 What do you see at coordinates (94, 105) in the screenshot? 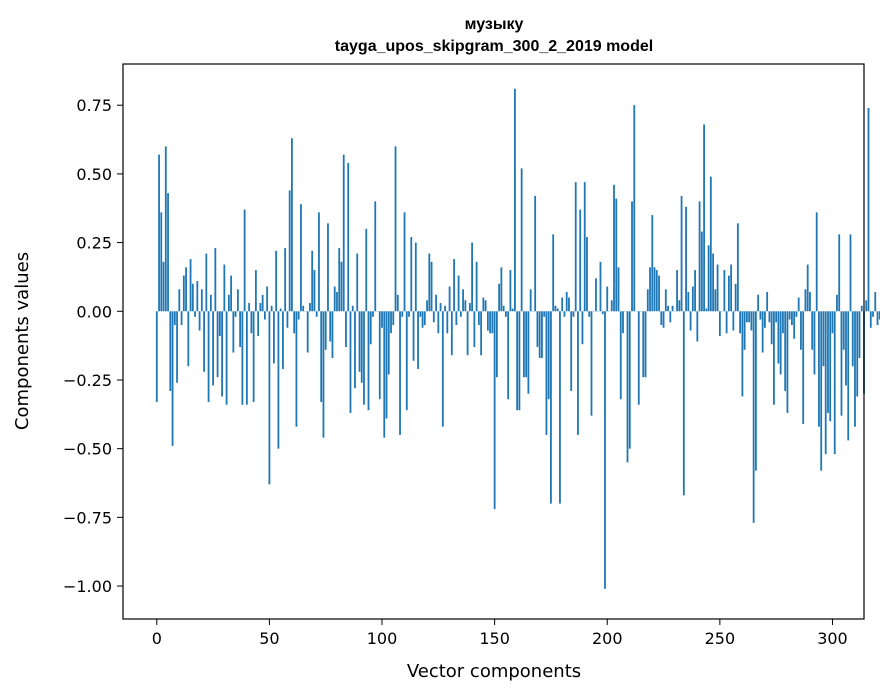
I see `y-tick-label: 0.75` at bounding box center [94, 105].